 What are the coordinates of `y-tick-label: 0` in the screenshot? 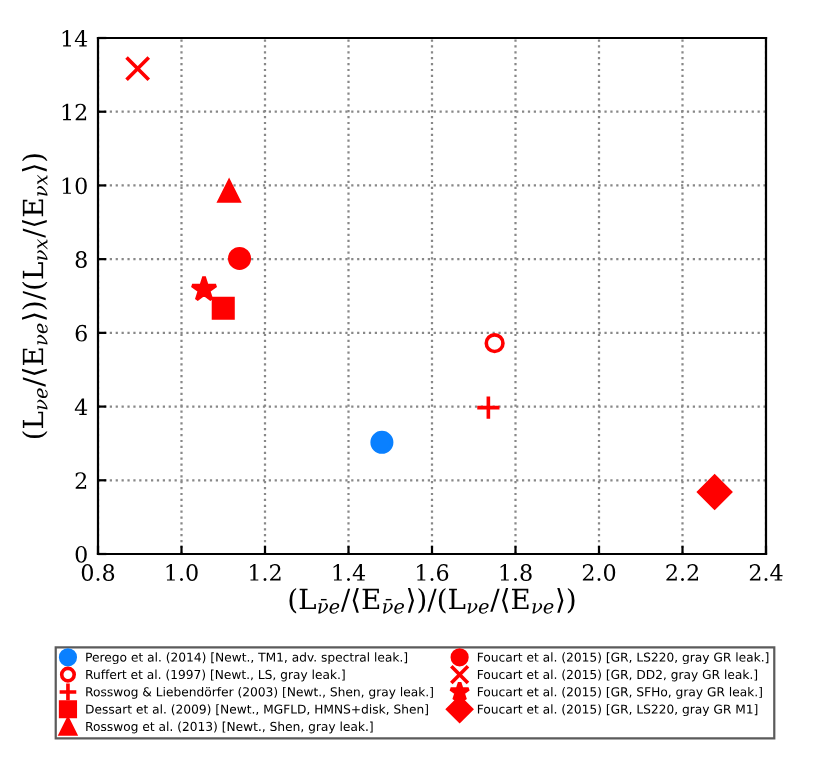 It's located at (81, 554).